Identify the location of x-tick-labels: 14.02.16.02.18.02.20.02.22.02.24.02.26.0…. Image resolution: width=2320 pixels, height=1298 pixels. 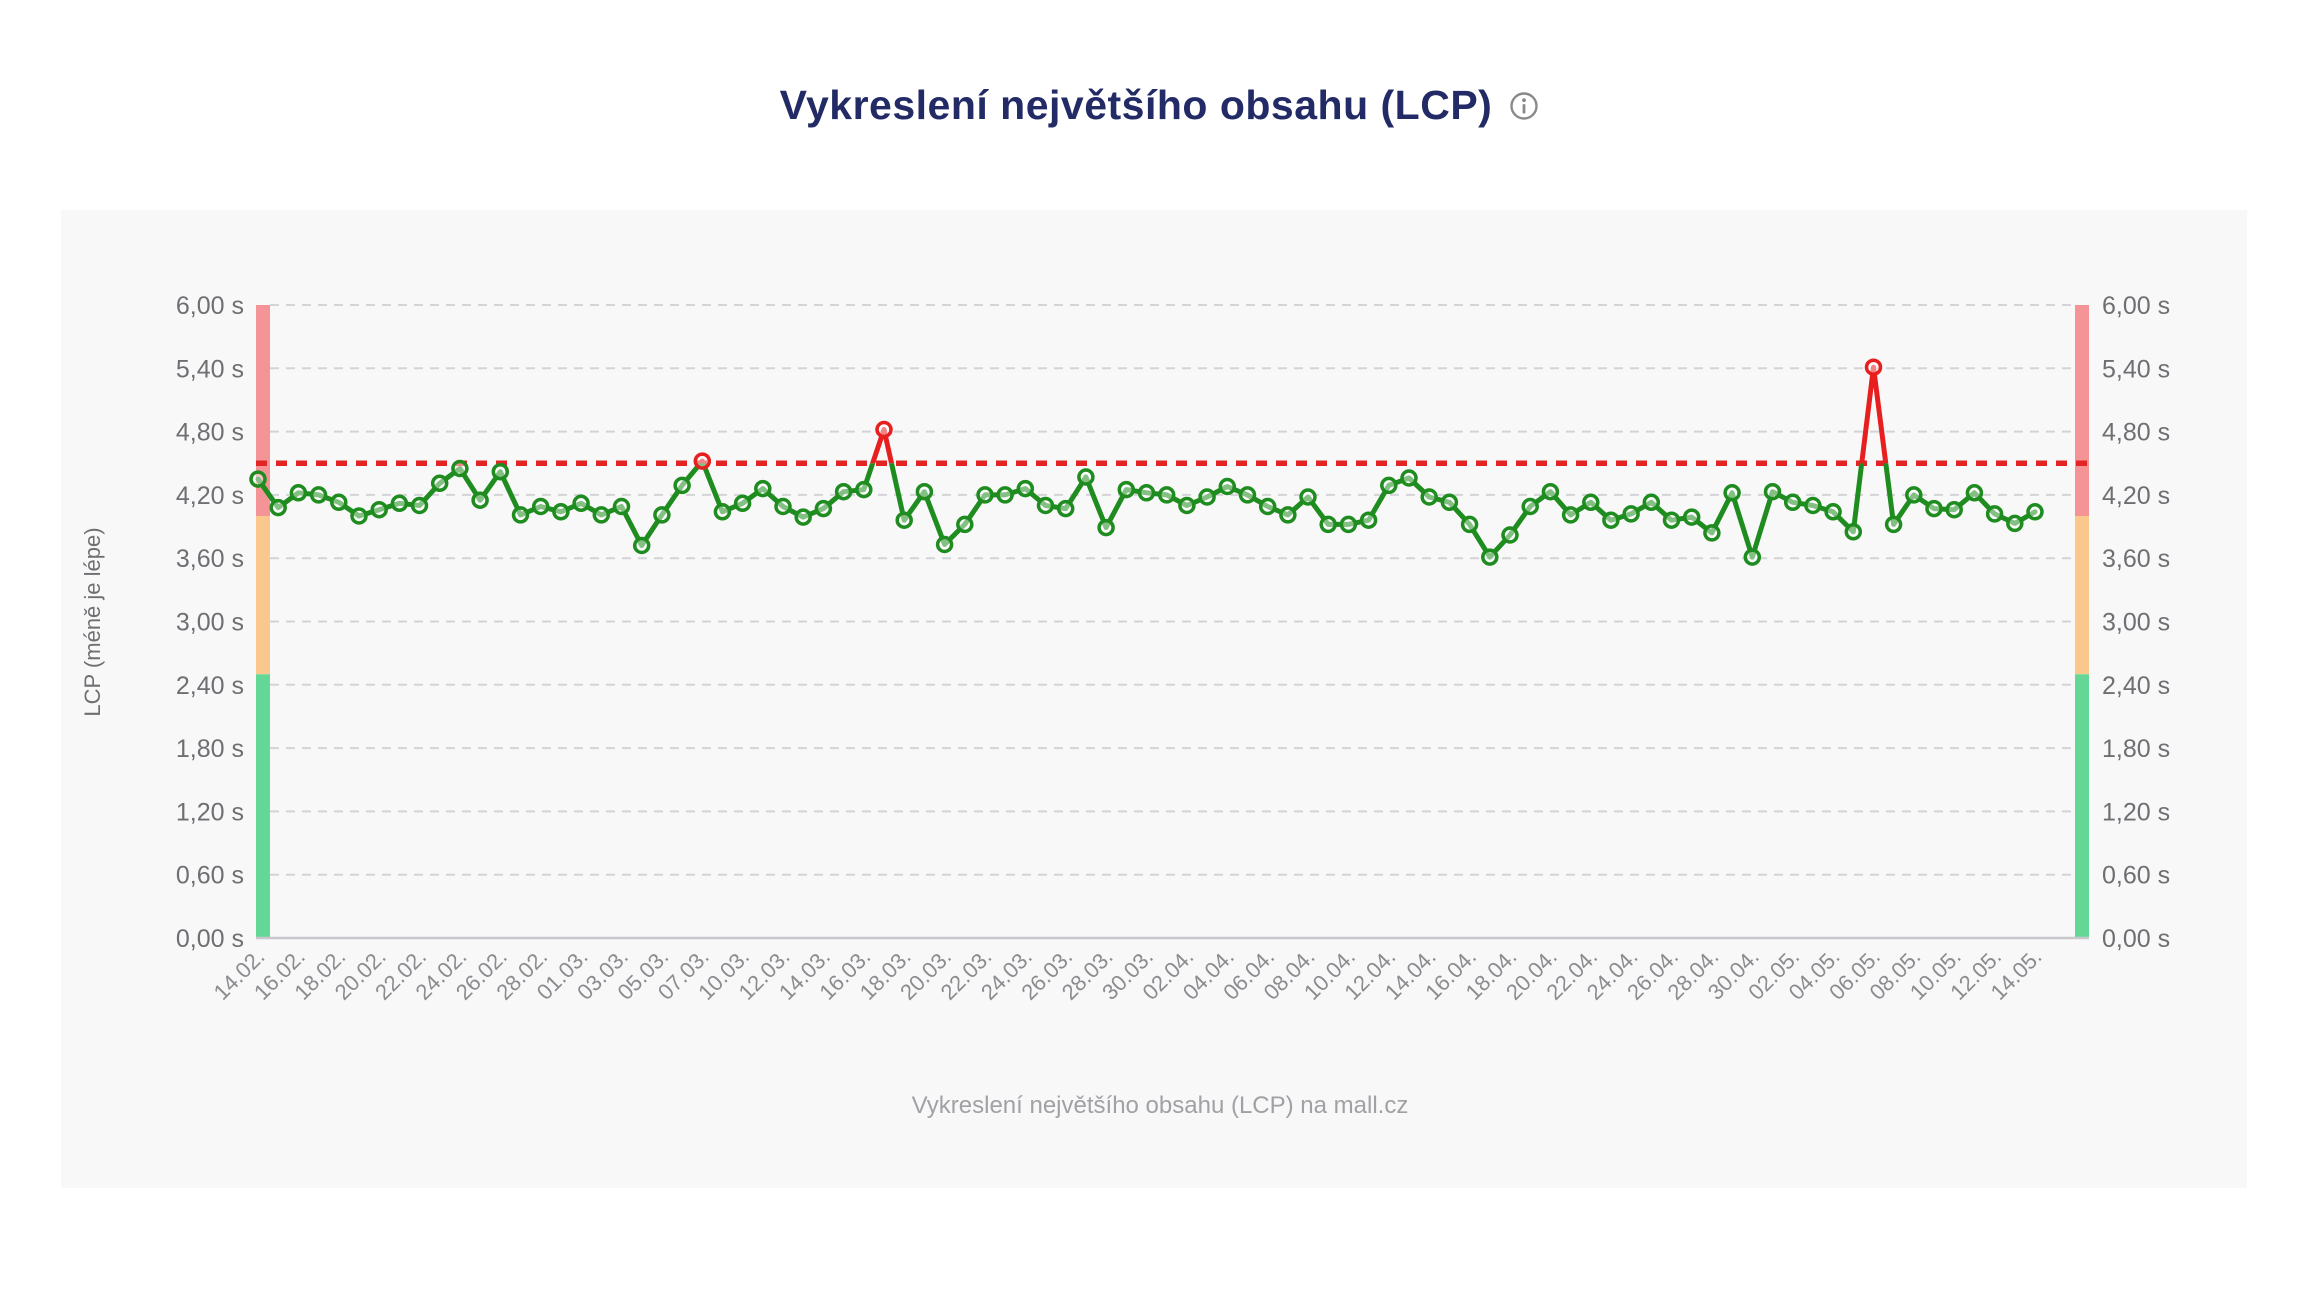
(1128, 974).